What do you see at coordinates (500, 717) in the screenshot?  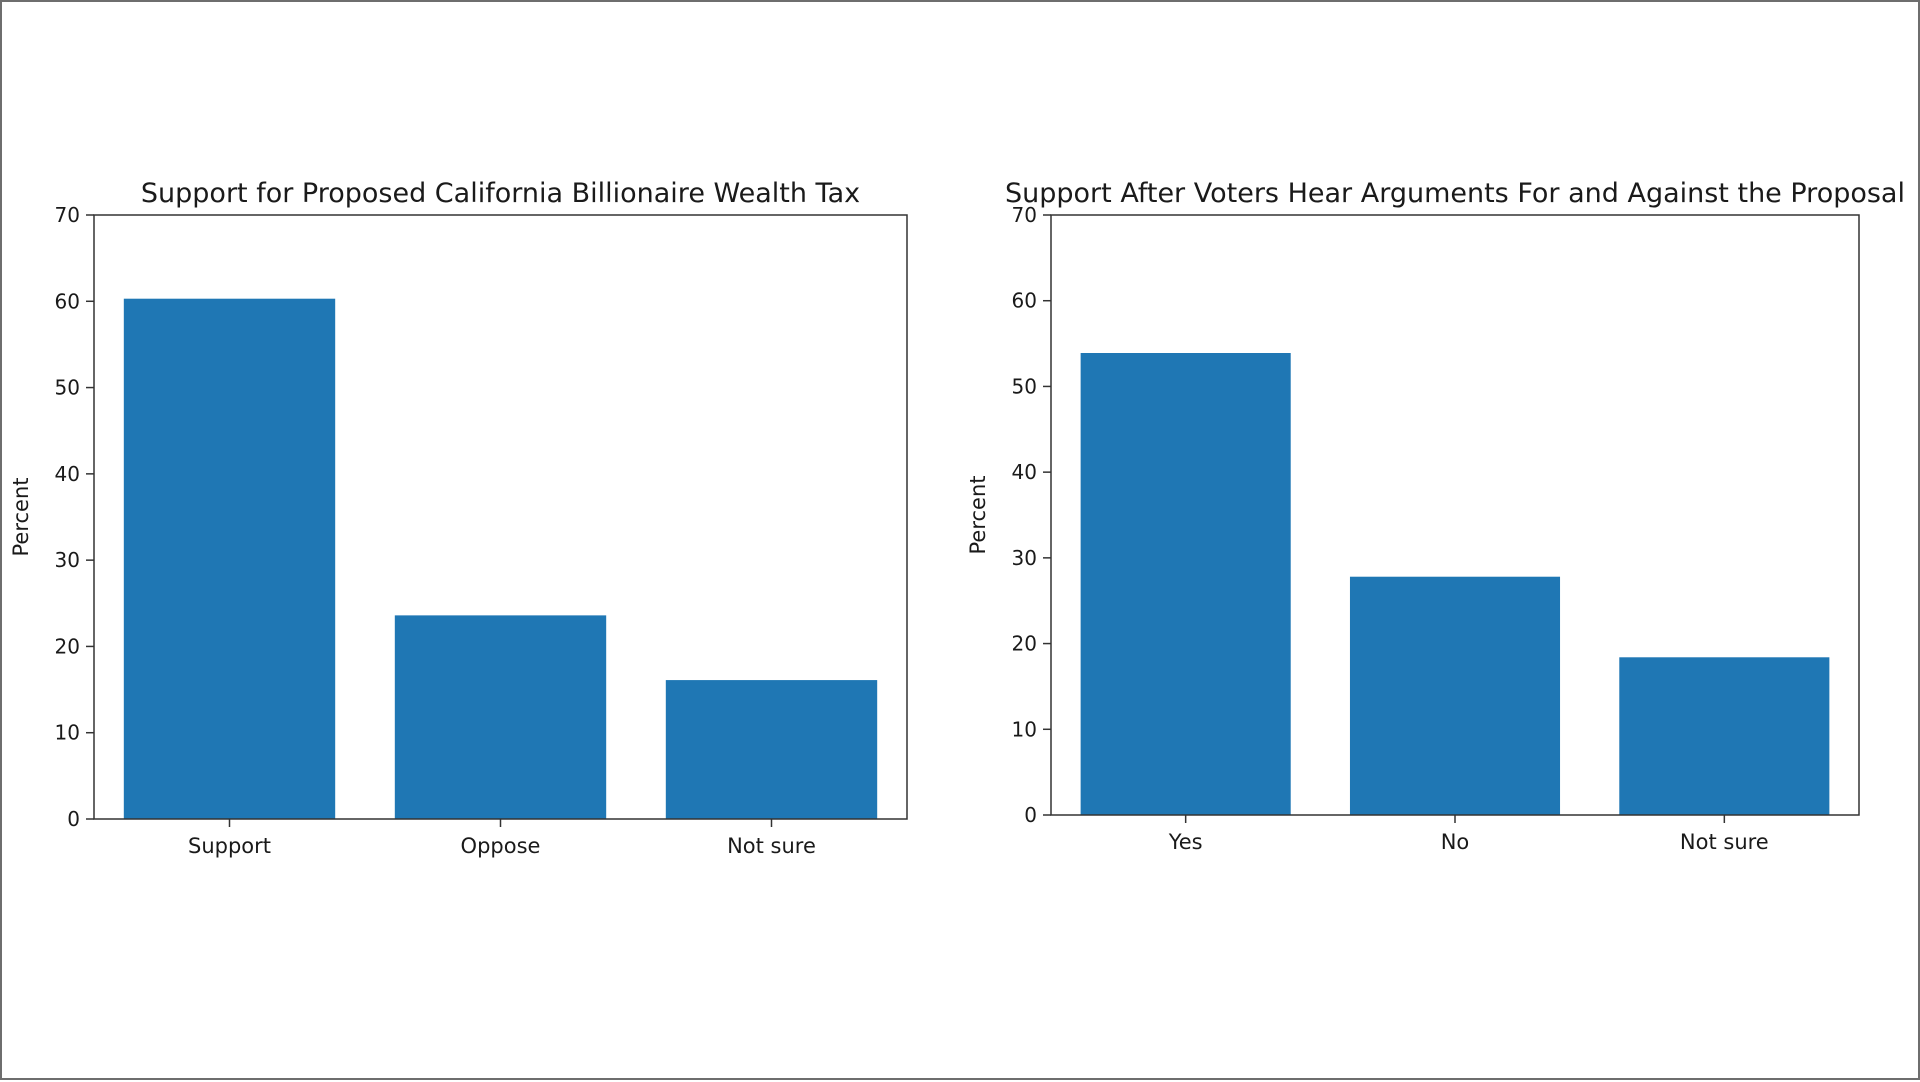 I see `bar-oppose` at bounding box center [500, 717].